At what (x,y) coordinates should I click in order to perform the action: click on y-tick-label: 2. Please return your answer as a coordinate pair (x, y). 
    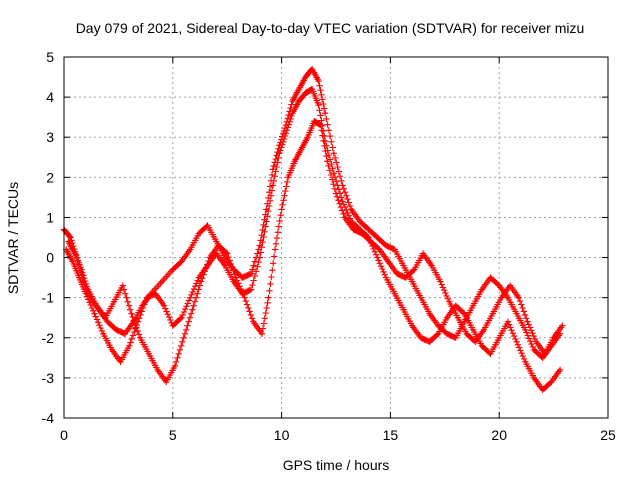
    Looking at the image, I should click on (50, 177).